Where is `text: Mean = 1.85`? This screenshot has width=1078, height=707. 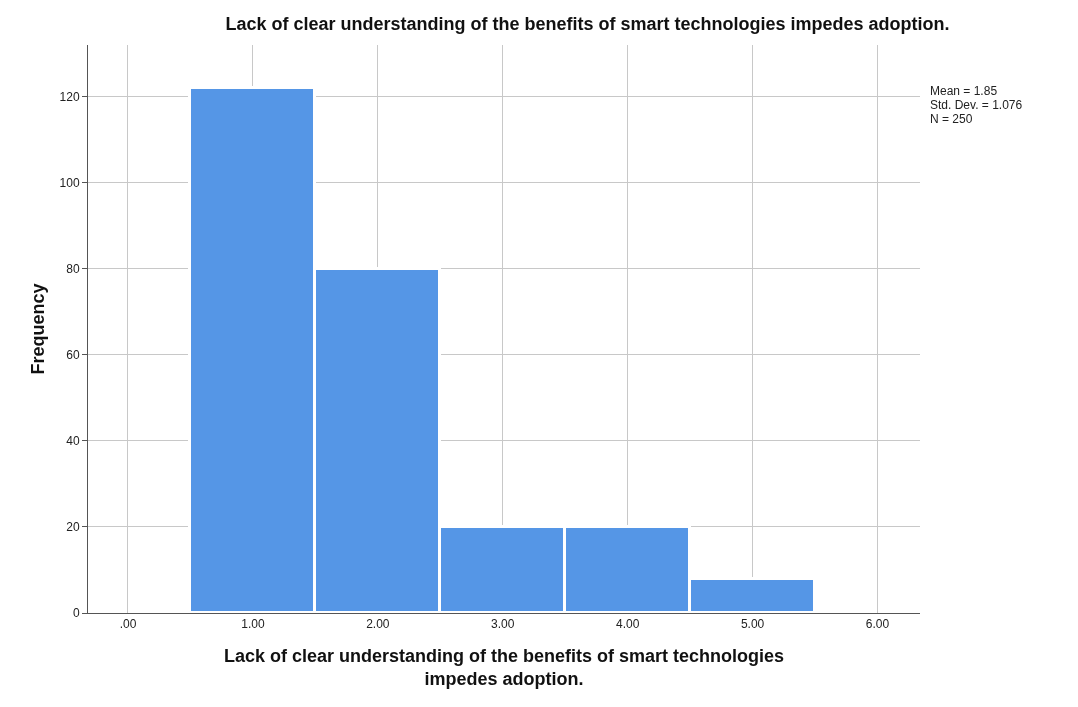
text: Mean = 1.85 is located at coordinates (964, 91).